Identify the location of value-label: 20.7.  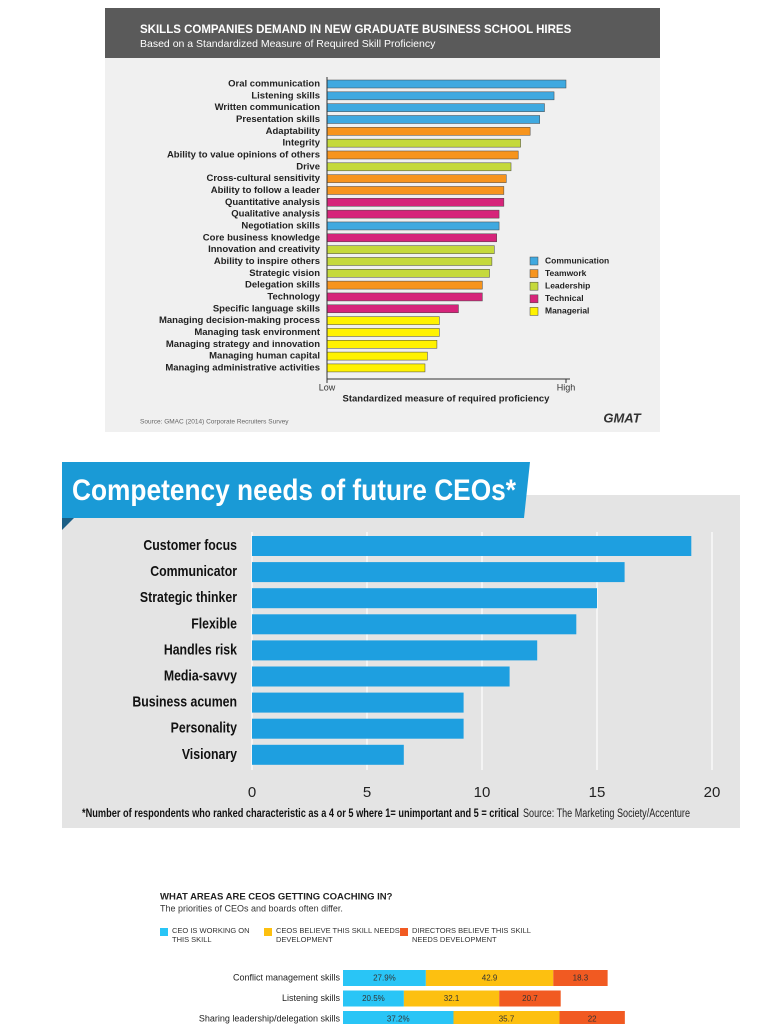
(530, 998).